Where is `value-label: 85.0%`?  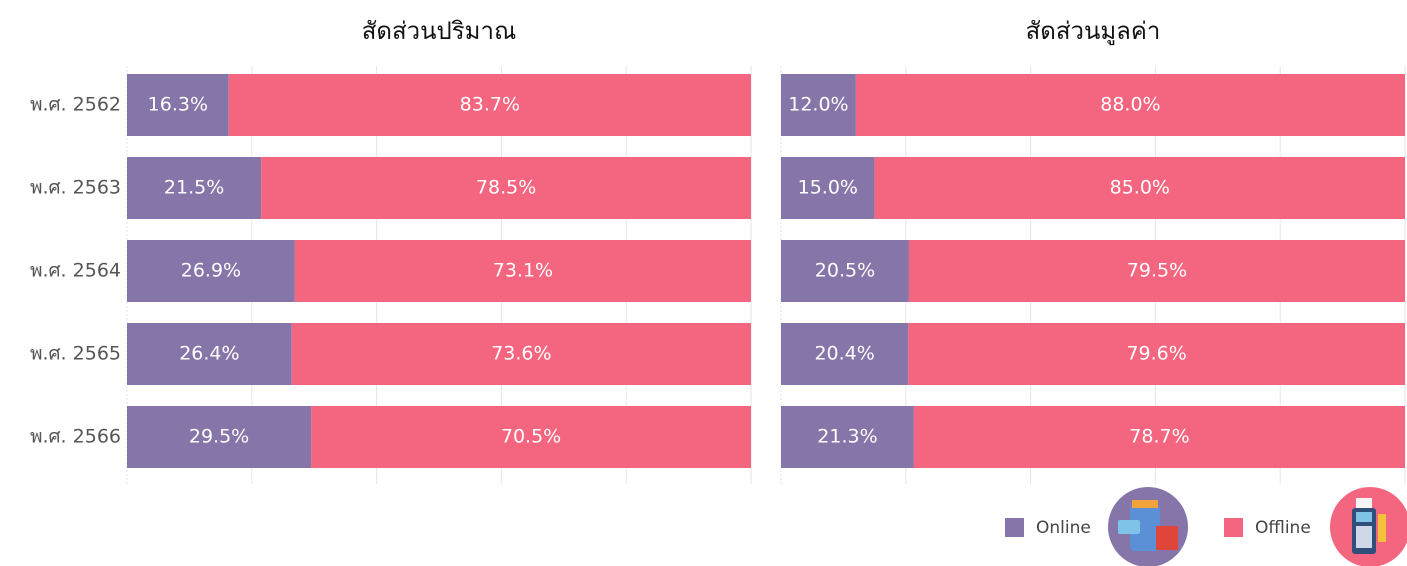 value-label: 85.0% is located at coordinates (1140, 188).